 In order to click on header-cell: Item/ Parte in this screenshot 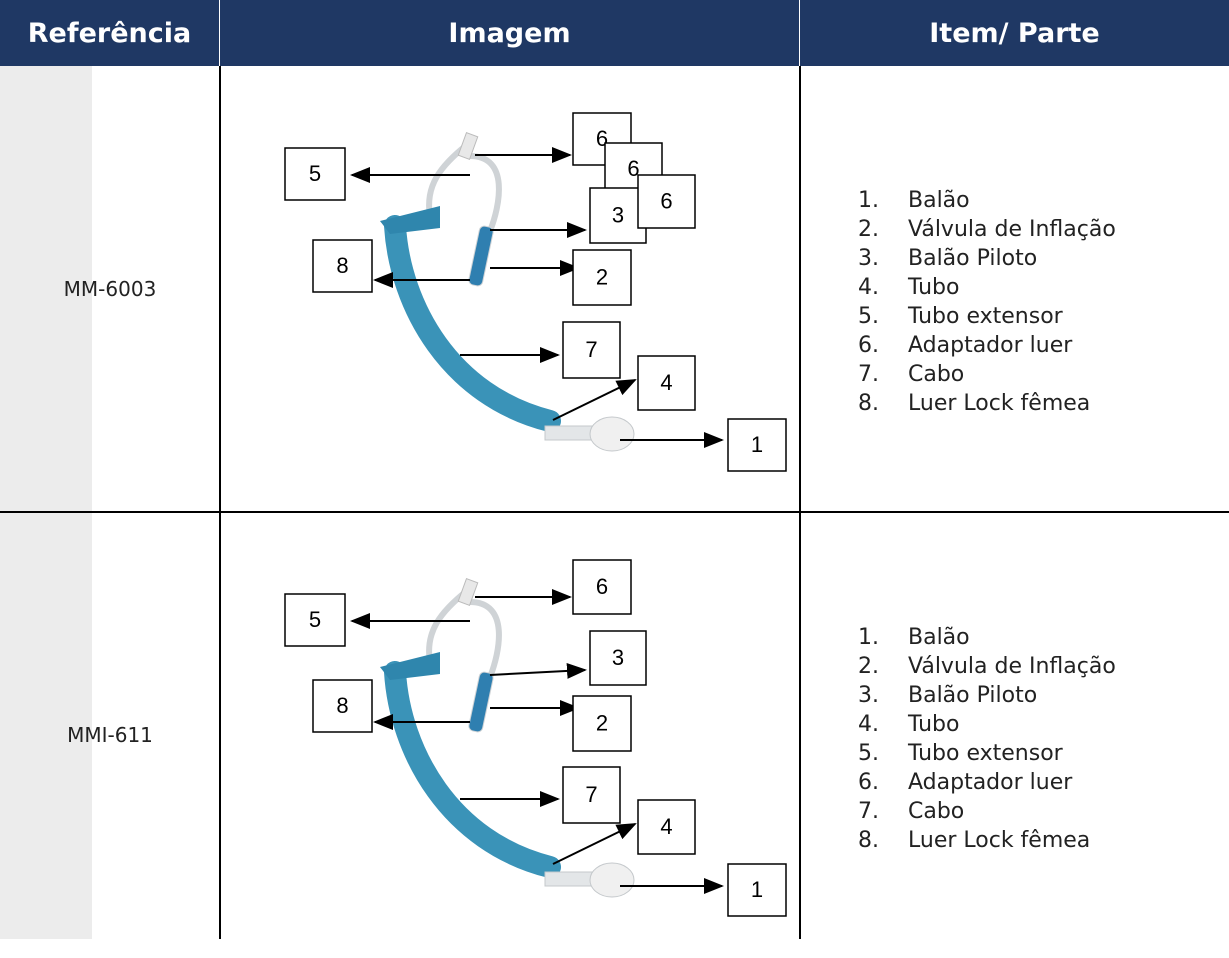, I will do `click(1014, 33)`.